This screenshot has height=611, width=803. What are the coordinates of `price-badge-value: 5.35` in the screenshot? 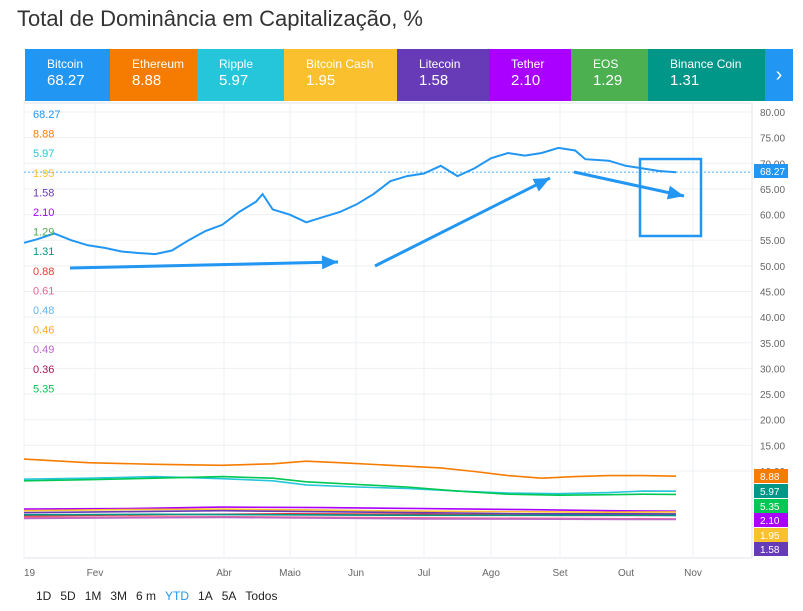 It's located at (770, 507).